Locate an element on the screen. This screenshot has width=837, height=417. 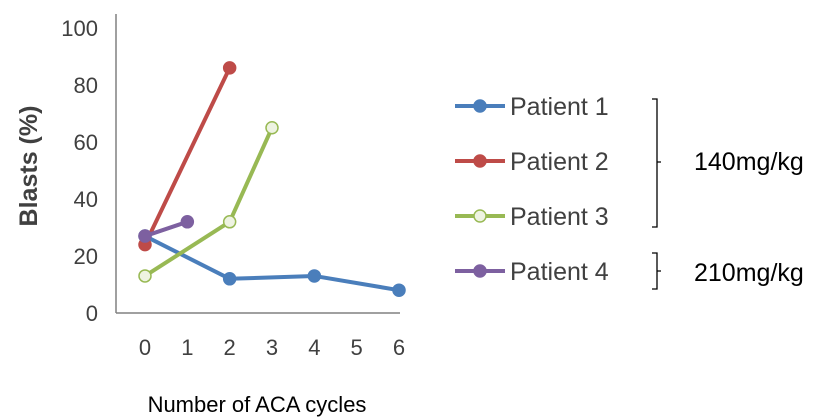
y-tick-label: 20 is located at coordinates (86, 256).